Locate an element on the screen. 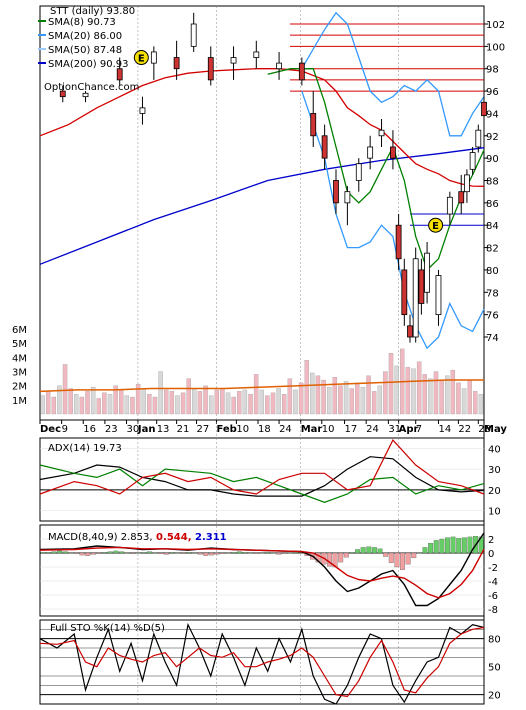  x-tick-label: 24 is located at coordinates (372, 429).